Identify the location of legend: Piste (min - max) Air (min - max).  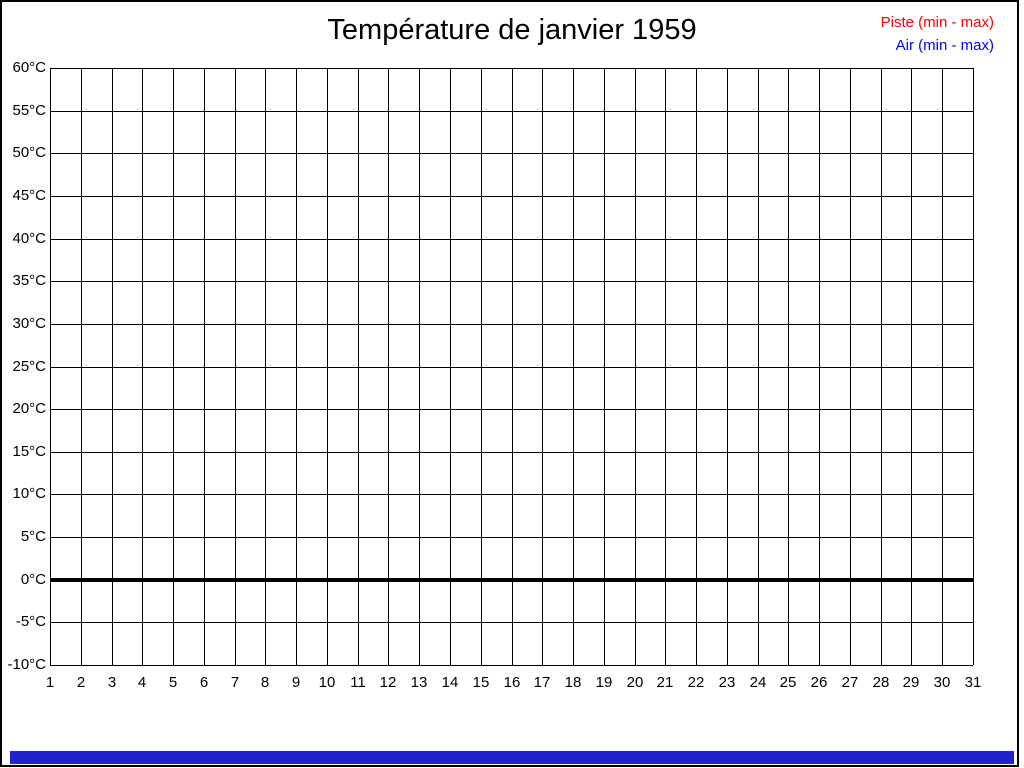
(937, 34).